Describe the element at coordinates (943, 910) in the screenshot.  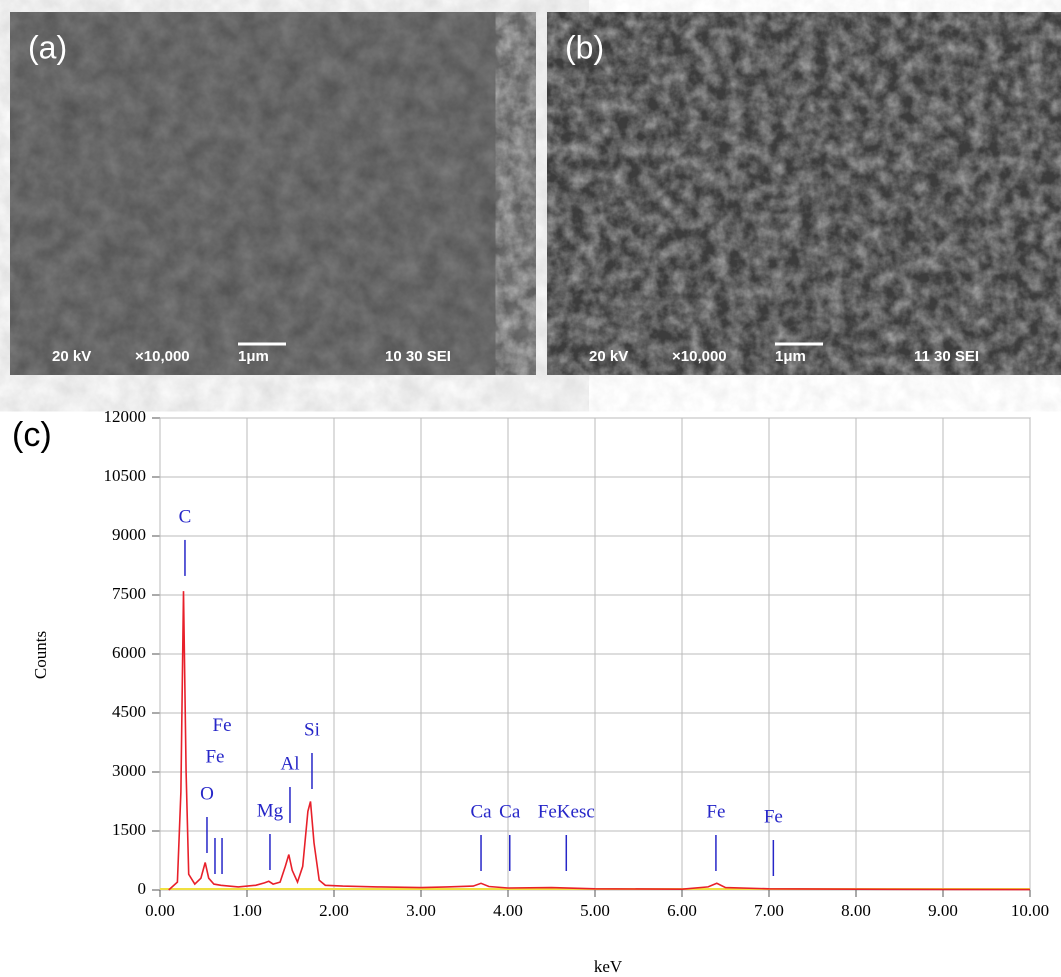
I see `x-tick-label: 9.00` at that location.